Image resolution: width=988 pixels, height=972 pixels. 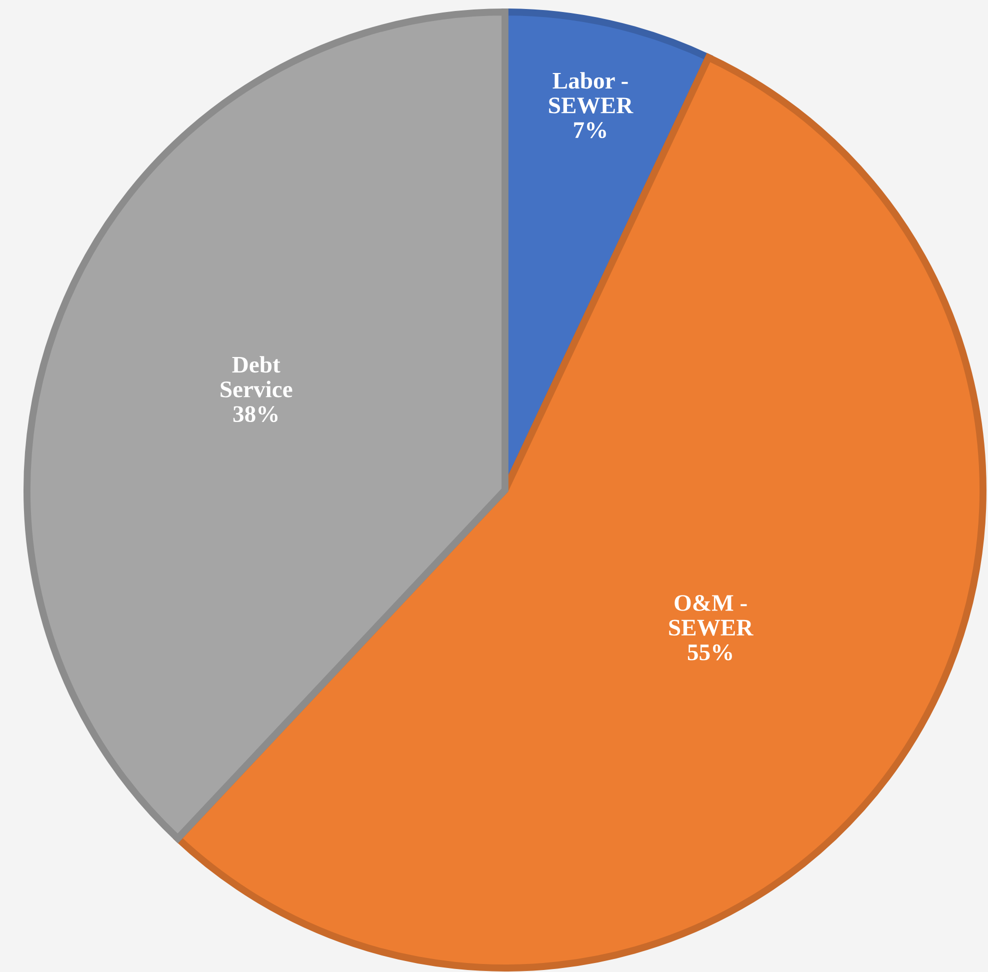 I want to click on slice-label: Debt Service, so click(x=256, y=377).